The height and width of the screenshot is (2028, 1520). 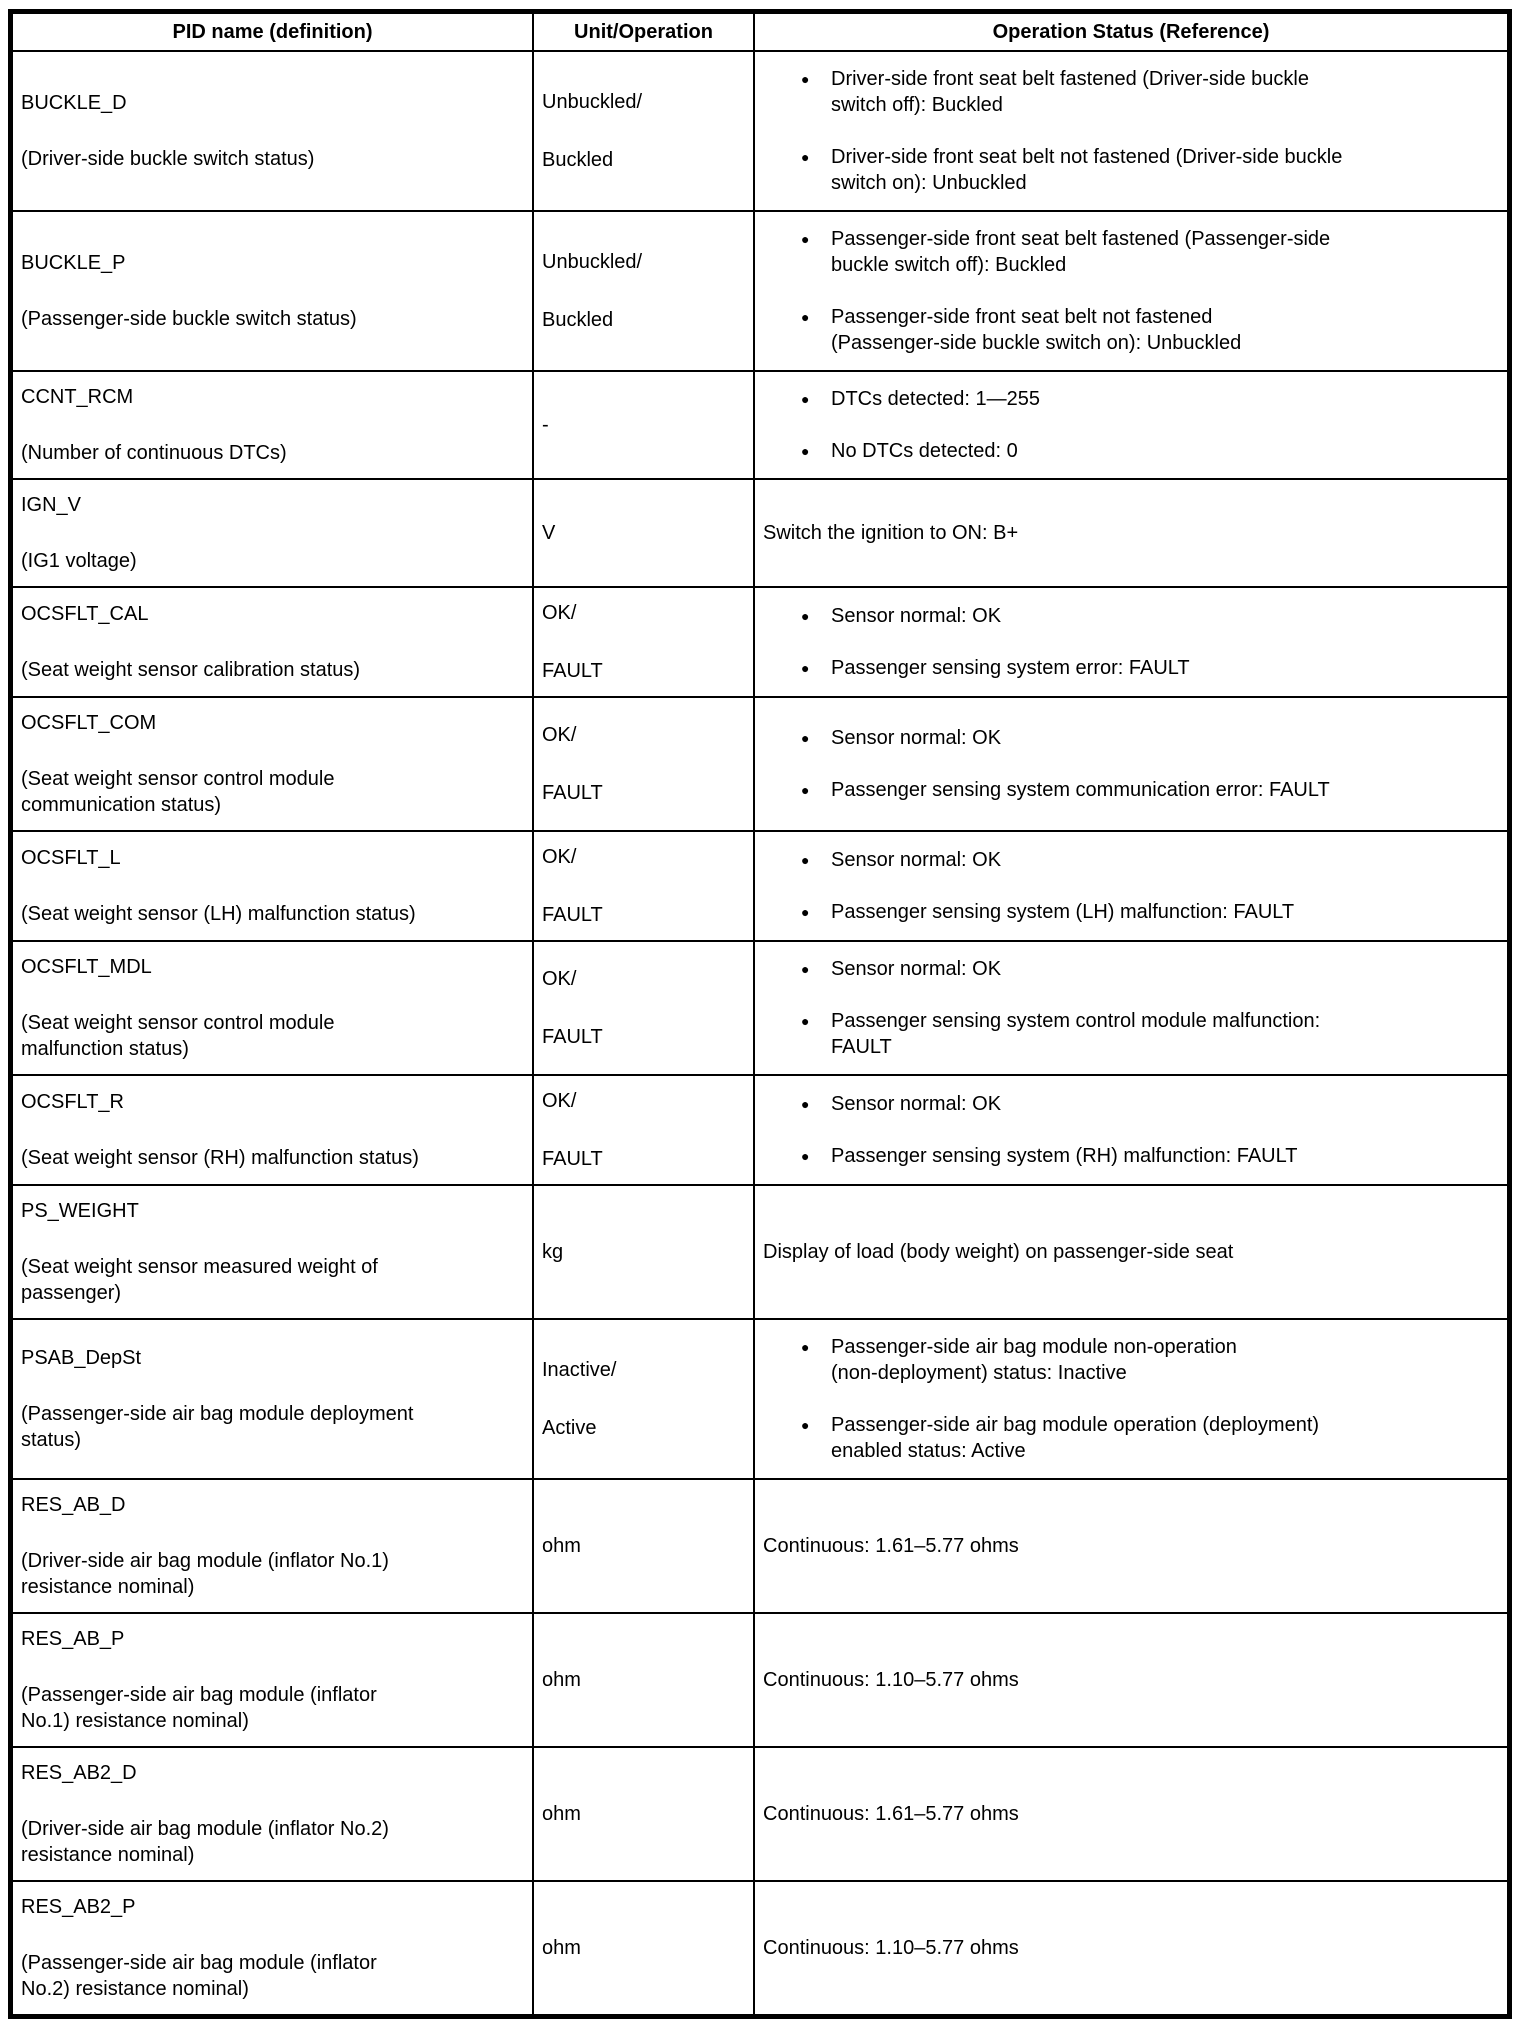 What do you see at coordinates (74, 103) in the screenshot?
I see `pid-name: BUCKLE_D` at bounding box center [74, 103].